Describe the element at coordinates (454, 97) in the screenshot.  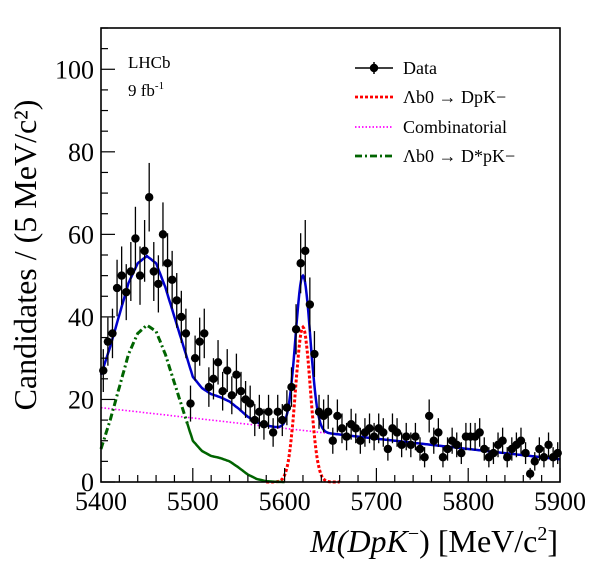
I see `legend-label: Λb0 → DpK−` at that location.